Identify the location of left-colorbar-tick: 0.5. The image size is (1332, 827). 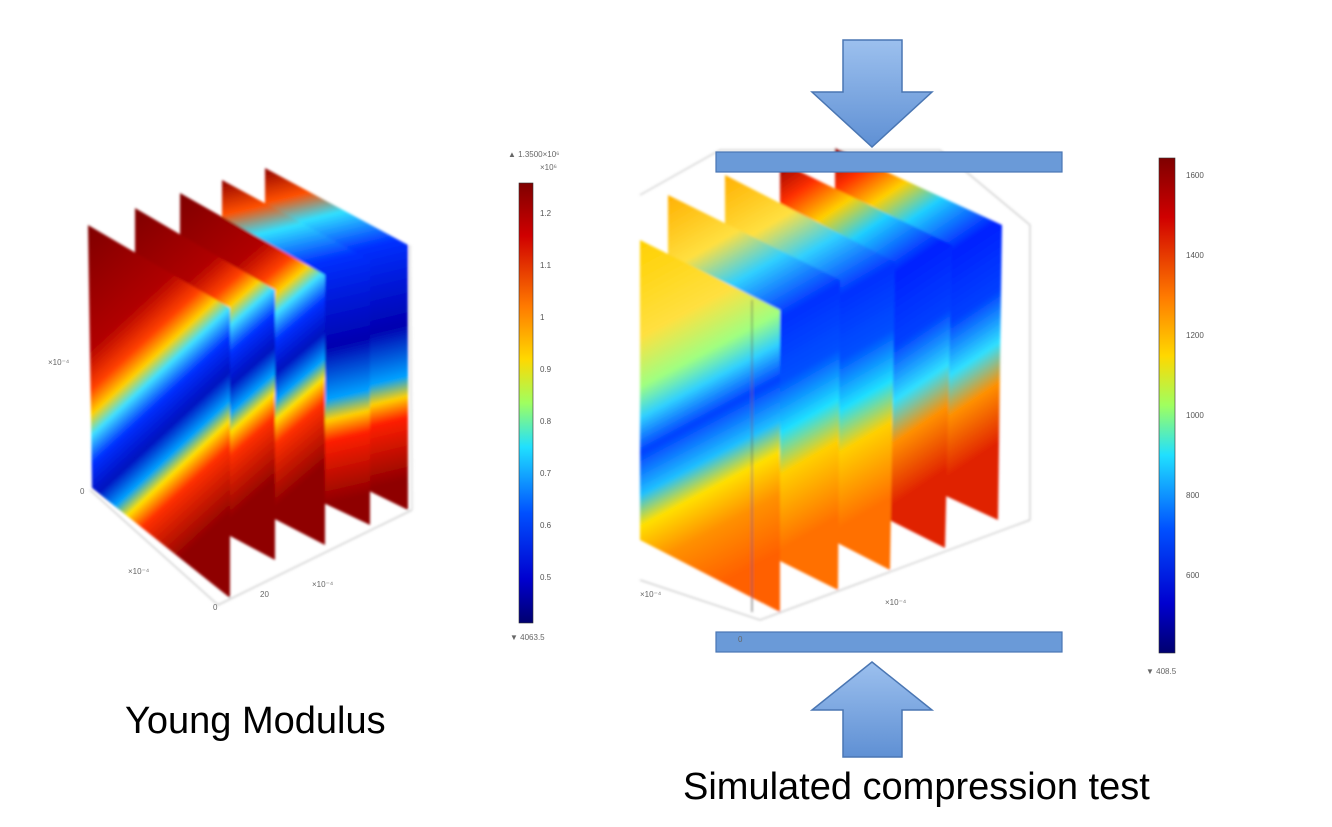
(546, 577).